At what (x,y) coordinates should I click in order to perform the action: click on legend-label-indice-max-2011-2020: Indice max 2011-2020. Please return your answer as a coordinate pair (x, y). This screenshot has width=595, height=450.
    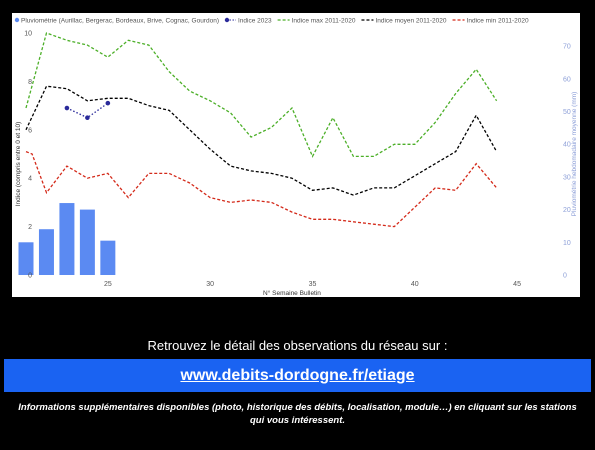
    Looking at the image, I should click on (324, 20).